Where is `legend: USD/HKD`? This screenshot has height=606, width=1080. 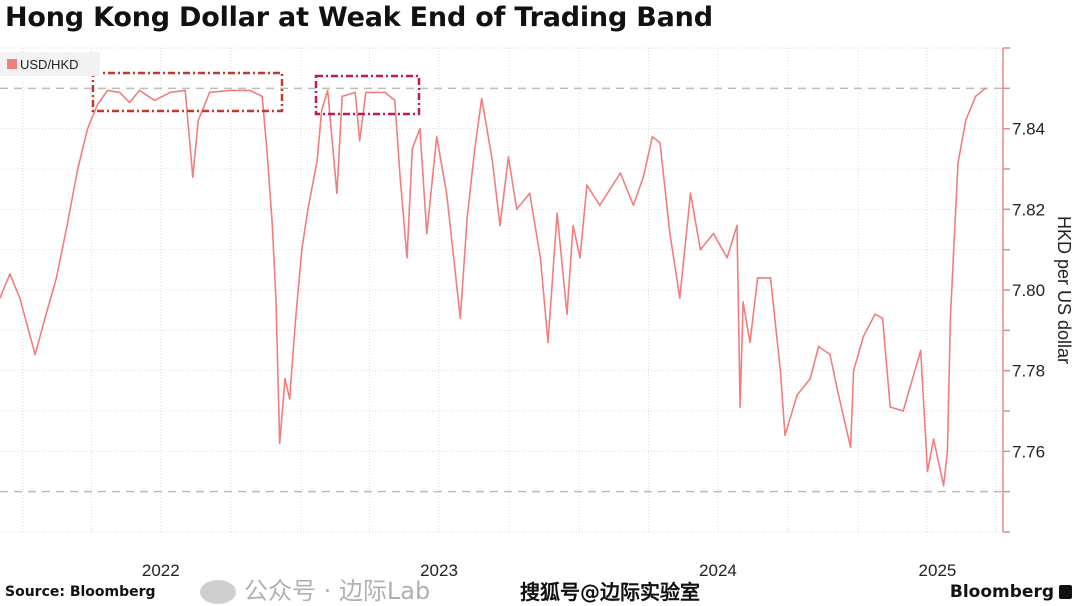
legend: USD/HKD is located at coordinates (50, 64).